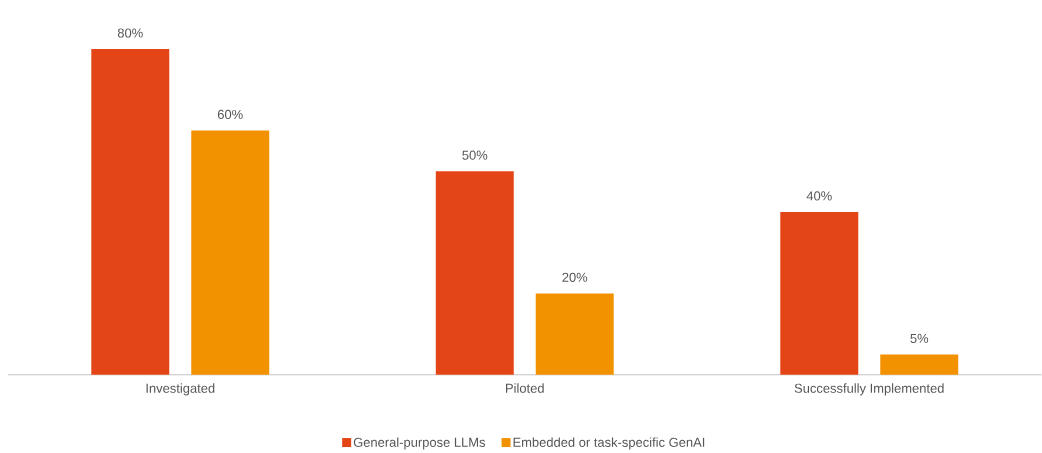 The width and height of the screenshot is (1042, 453). Describe the element at coordinates (609, 443) in the screenshot. I see `legend-label: Embedded or task-specific GenAI` at that location.